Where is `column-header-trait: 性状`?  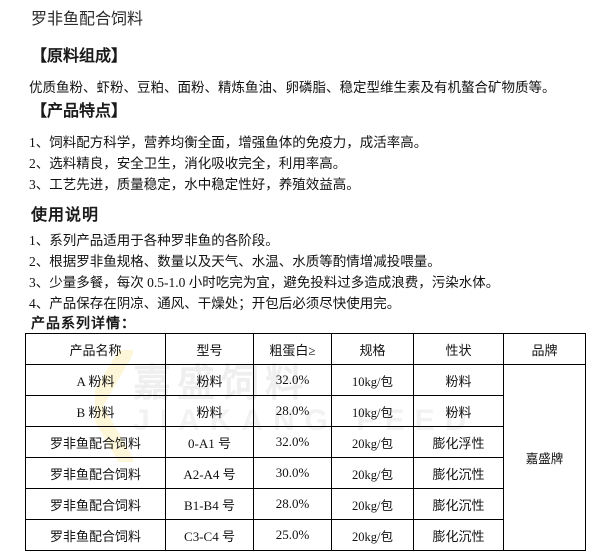 column-header-trait: 性状 is located at coordinates (458, 349).